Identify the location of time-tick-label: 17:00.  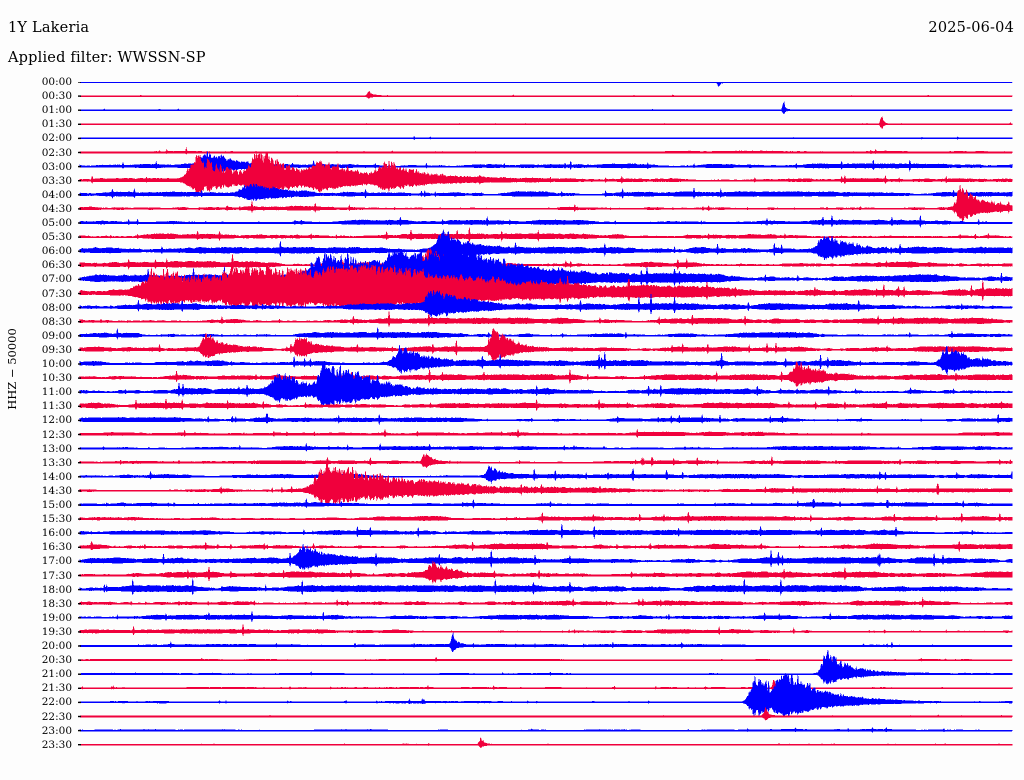
(56, 561).